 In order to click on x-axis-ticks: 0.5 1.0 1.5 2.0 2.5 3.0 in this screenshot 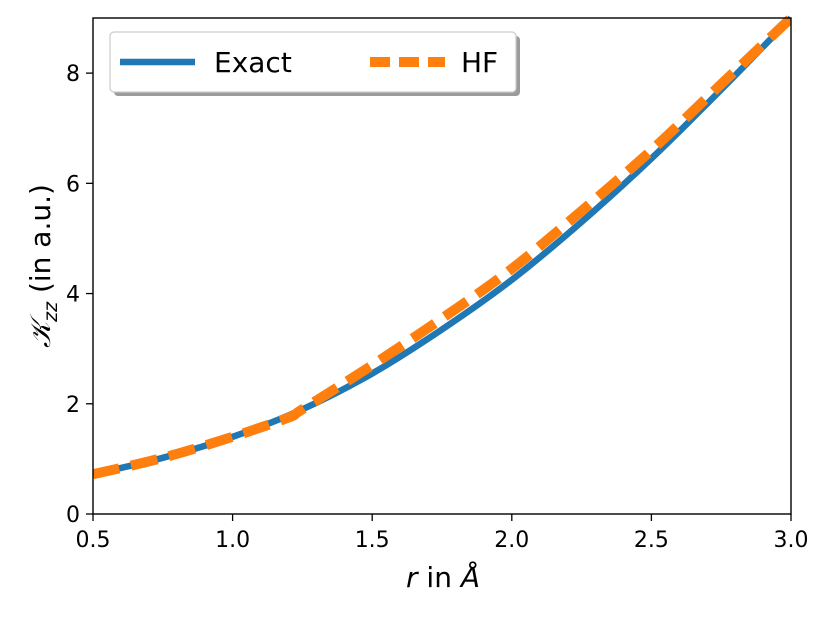, I will do `click(442, 533)`.